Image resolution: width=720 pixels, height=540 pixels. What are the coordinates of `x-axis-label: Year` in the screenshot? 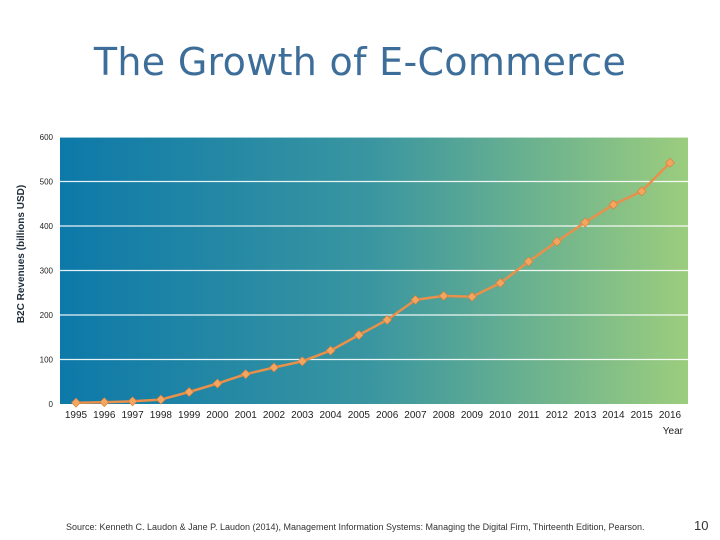 It's located at (673, 431).